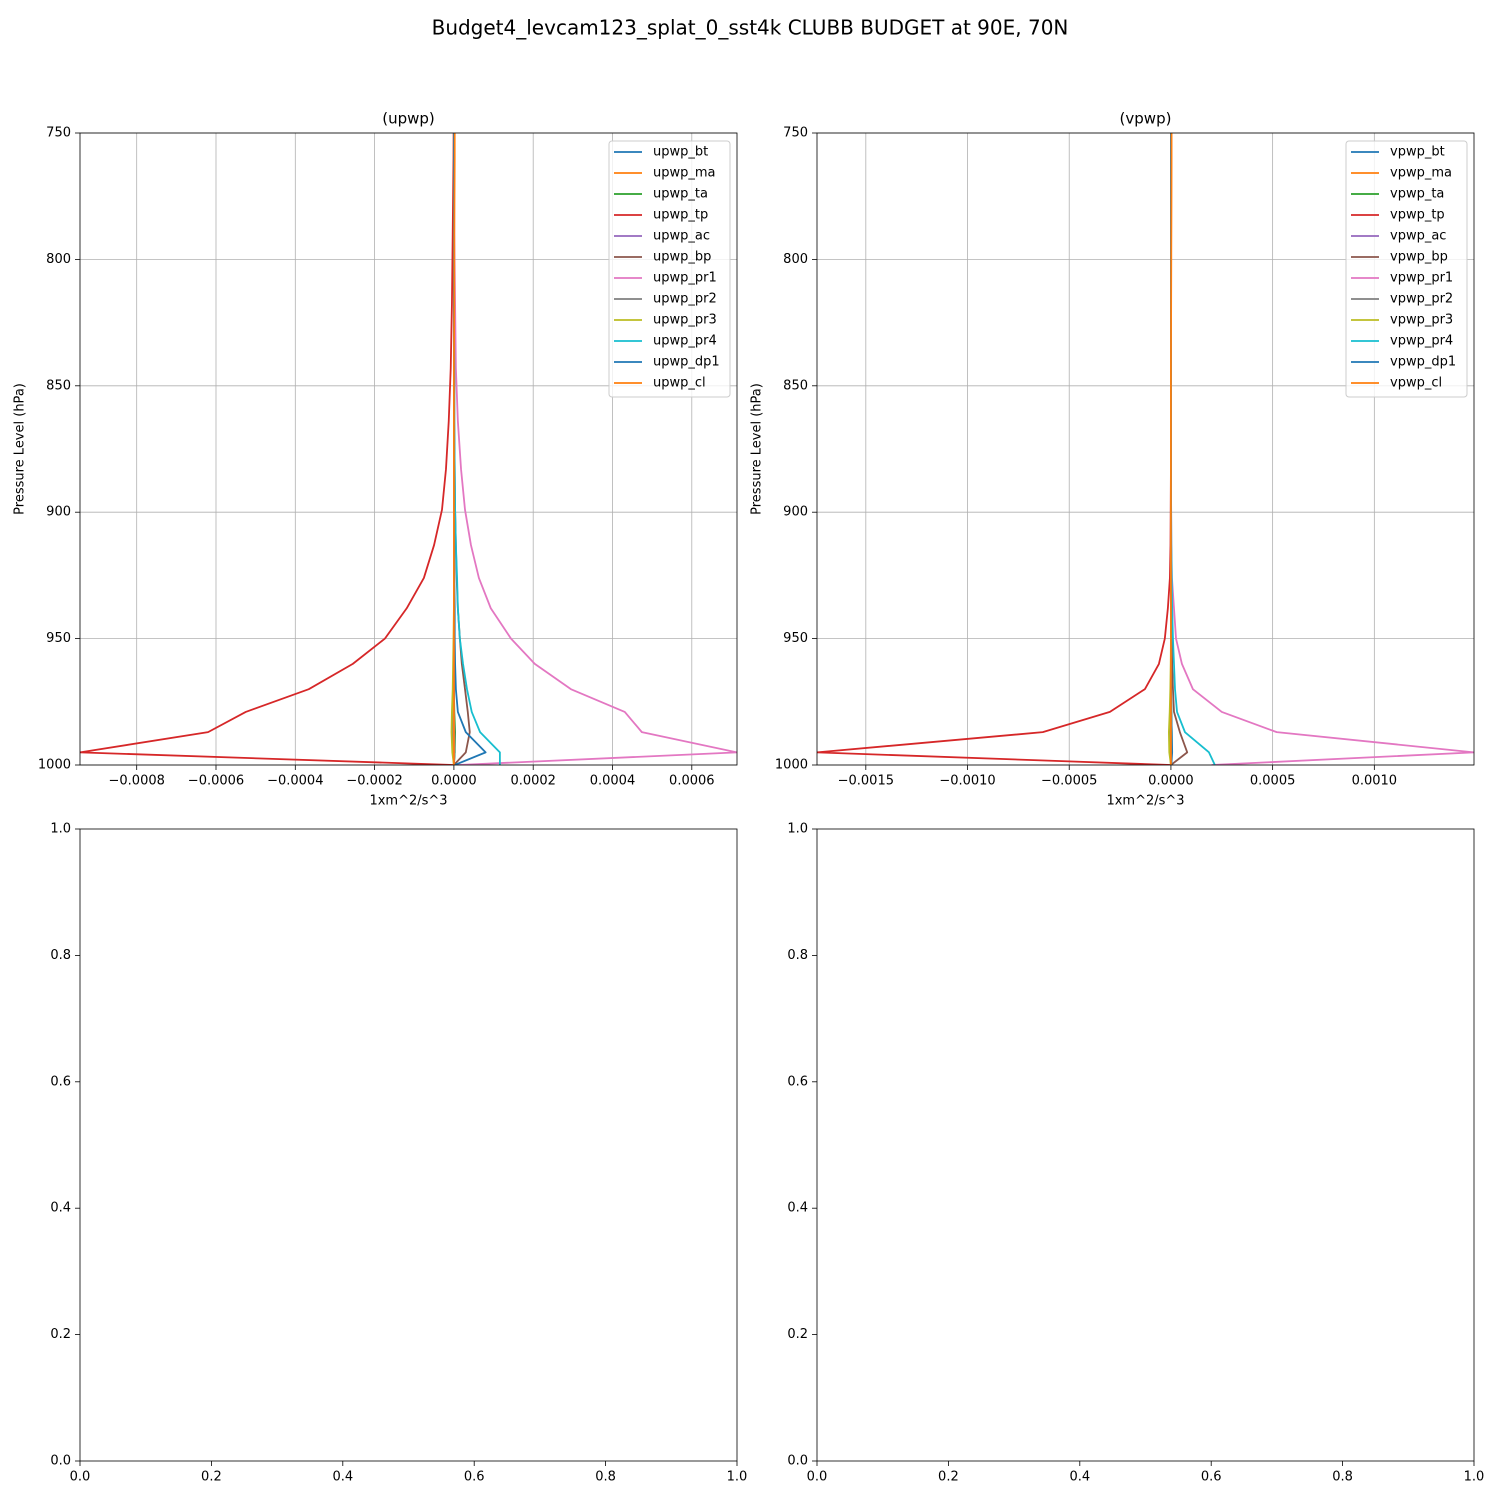 This screenshot has height=1500, width=1500. I want to click on legend-label: upwp_pr4, so click(685, 341).